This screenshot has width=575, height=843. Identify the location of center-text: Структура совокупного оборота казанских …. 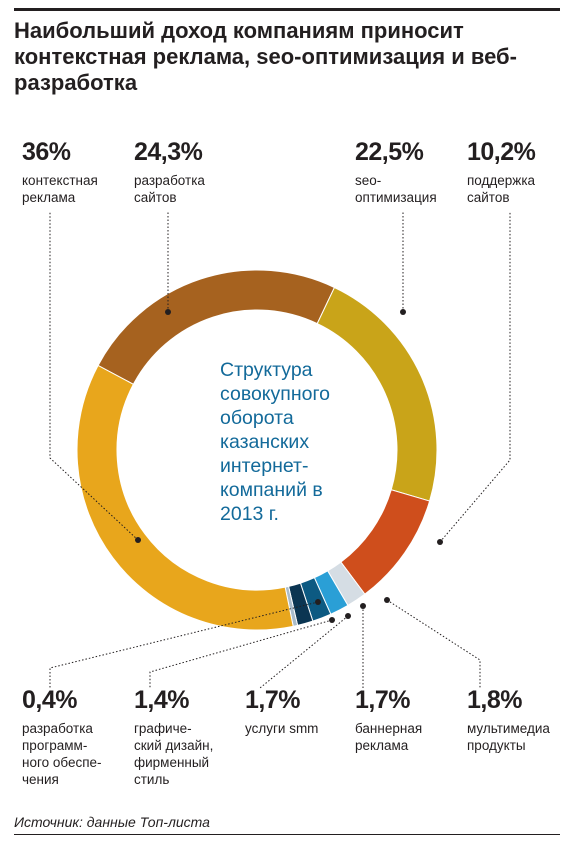
(275, 442).